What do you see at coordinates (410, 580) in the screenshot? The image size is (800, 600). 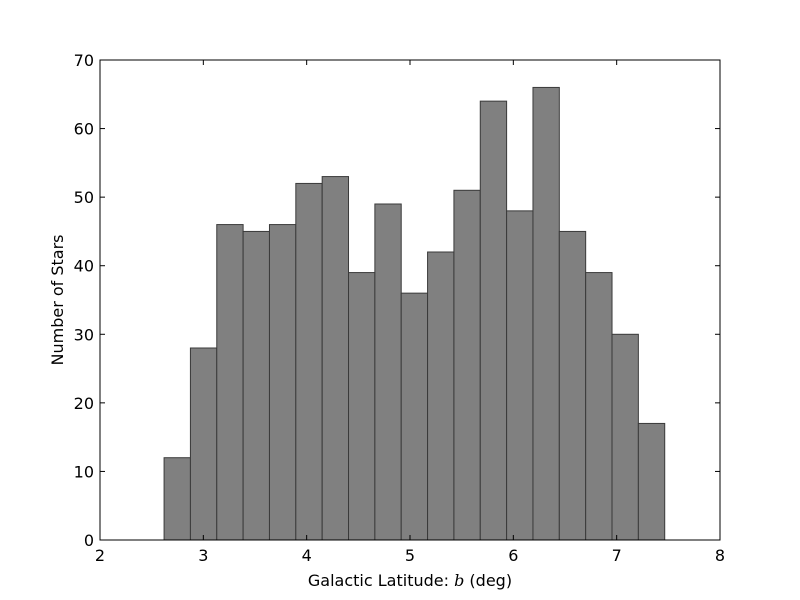 I see `x-axis-label: Galactic Latitude: b (deg)` at bounding box center [410, 580].